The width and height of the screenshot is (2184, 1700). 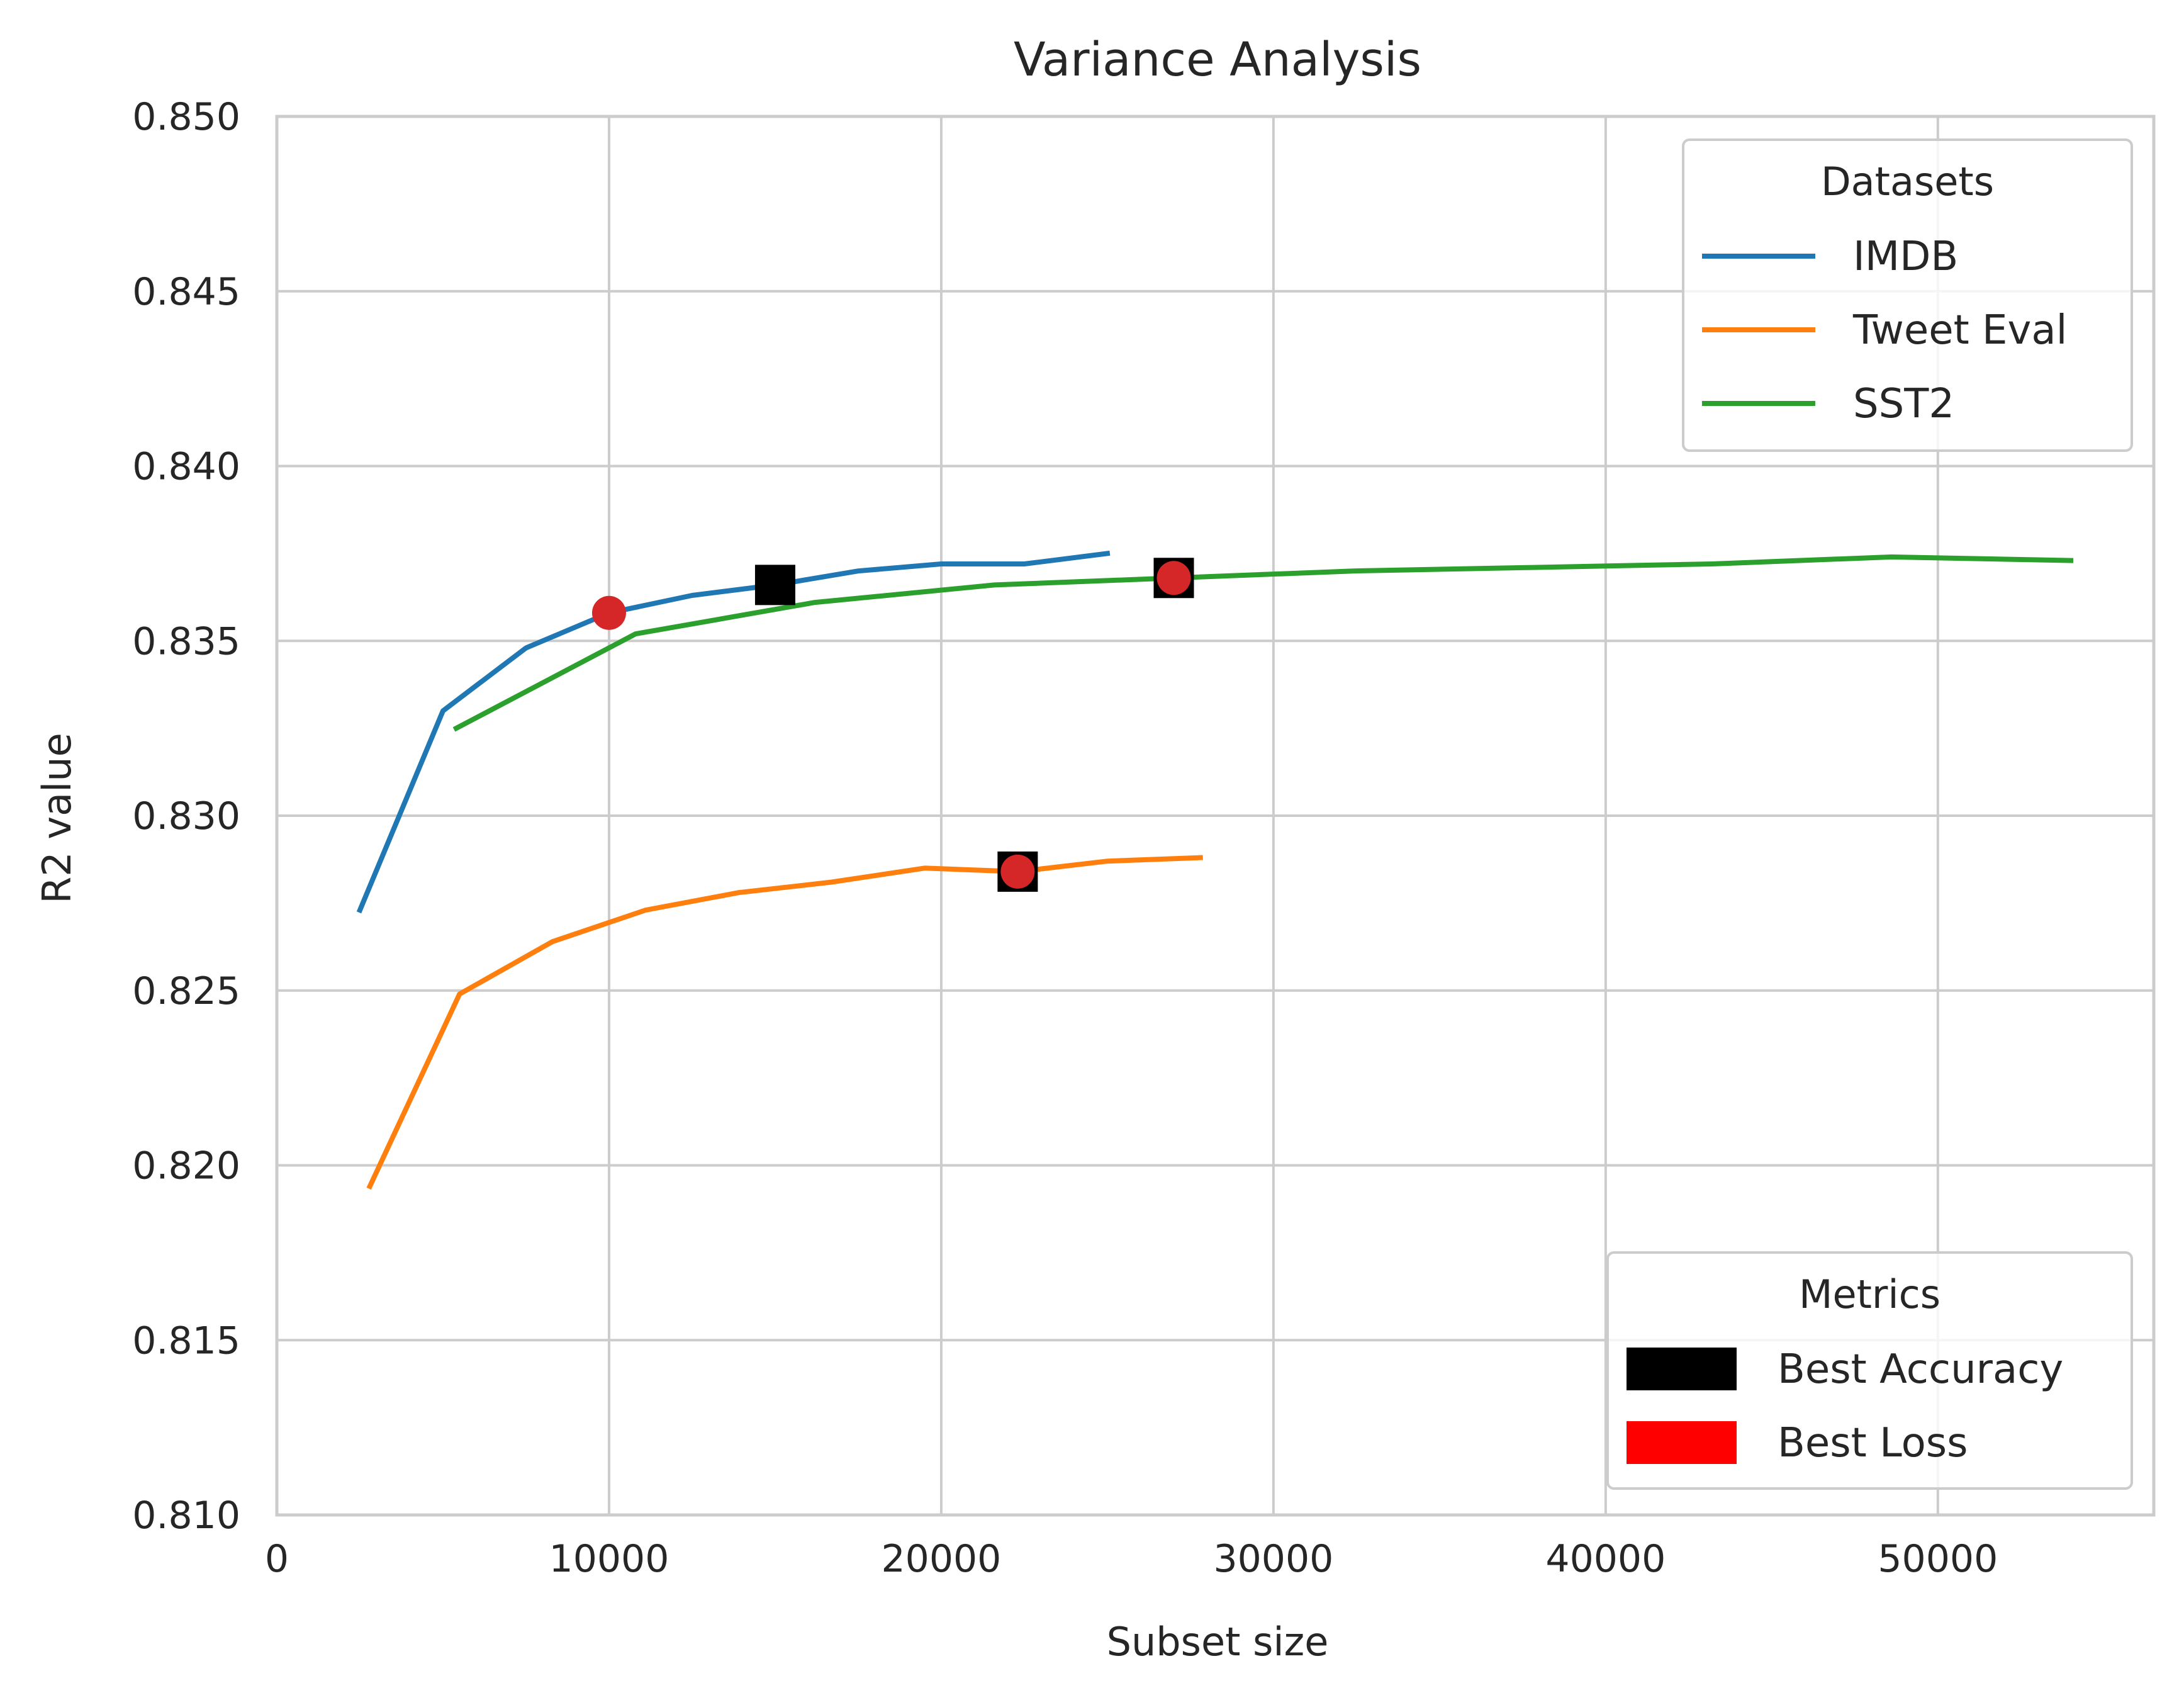 What do you see at coordinates (1959, 330) in the screenshot?
I see `legend-entry-label: Tweet Eval` at bounding box center [1959, 330].